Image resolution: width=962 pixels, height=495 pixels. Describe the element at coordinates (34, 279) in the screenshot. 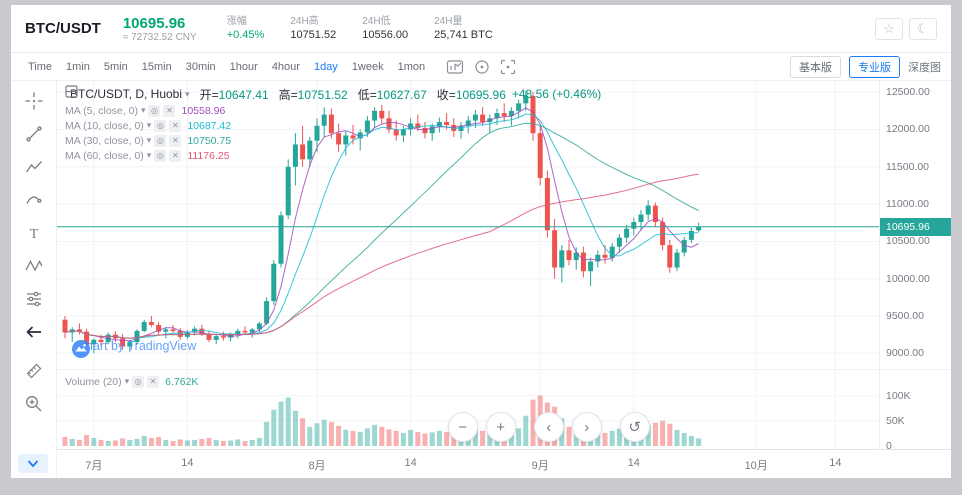

I see `drawing-toolbar: T` at that location.